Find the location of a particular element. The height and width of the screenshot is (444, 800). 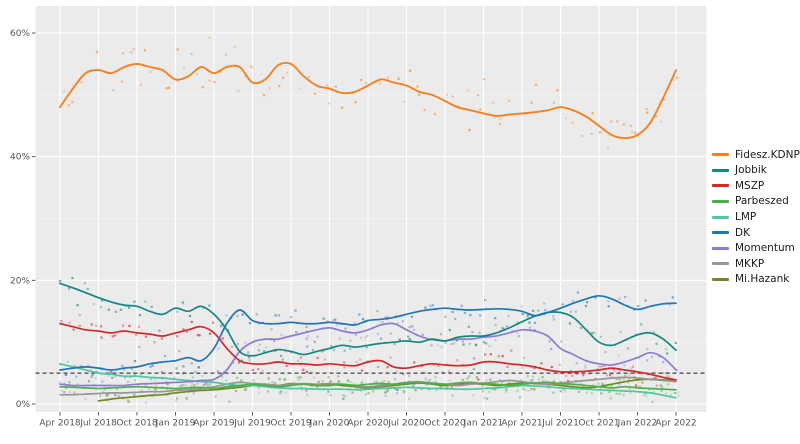

y-tick-label: 60% is located at coordinates (20, 34).